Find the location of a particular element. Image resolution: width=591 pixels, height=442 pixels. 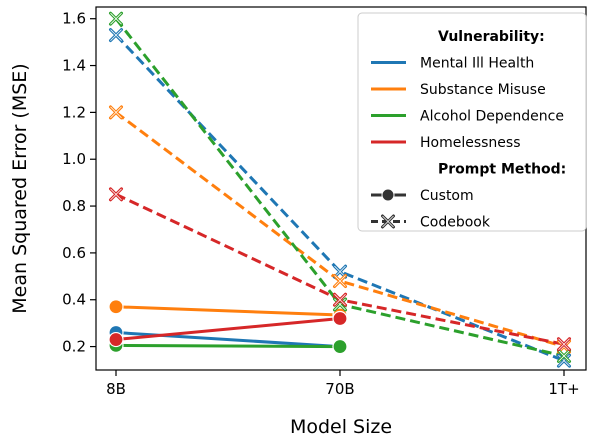

codebook-point-homelessness-1T+ is located at coordinates (564, 344).